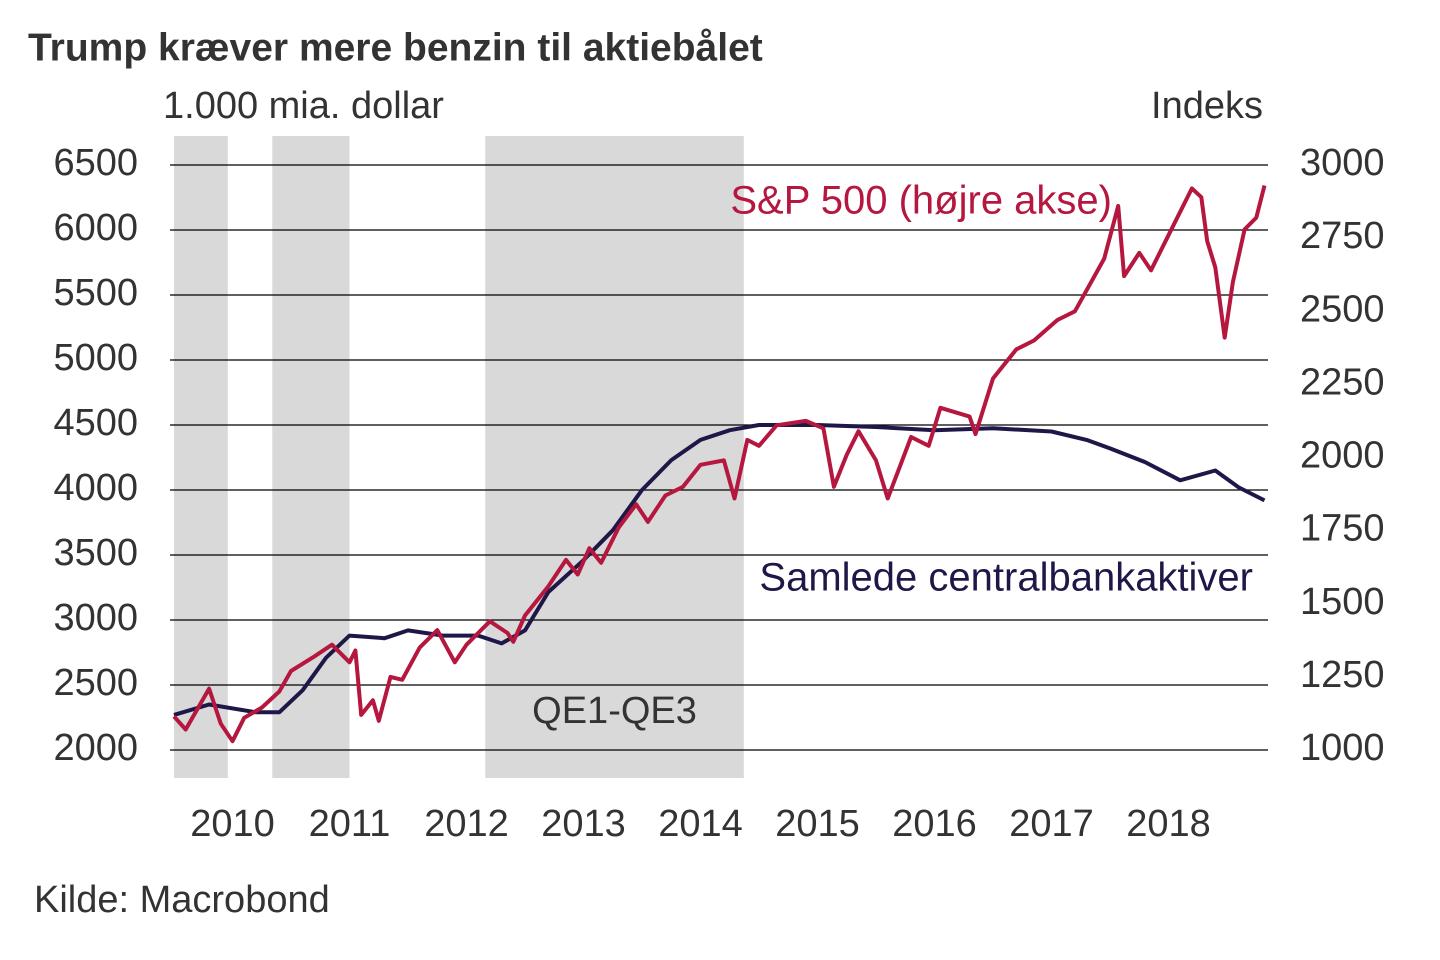 Image resolution: width=1440 pixels, height=960 pixels. I want to click on x-tick-label: 2016, so click(934, 824).